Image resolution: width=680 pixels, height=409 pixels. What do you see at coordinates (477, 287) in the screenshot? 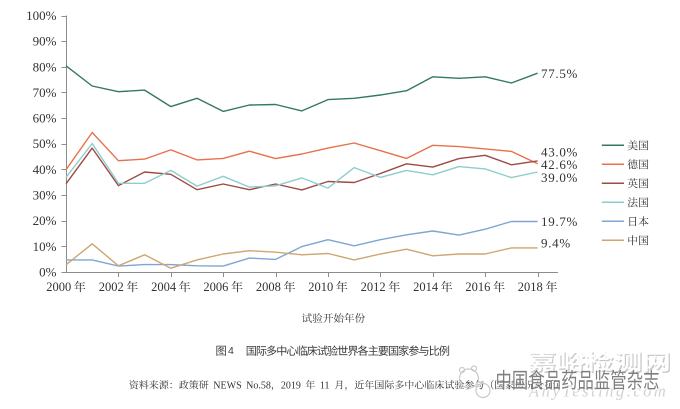
I see `svg-text: 2016` at bounding box center [477, 287].